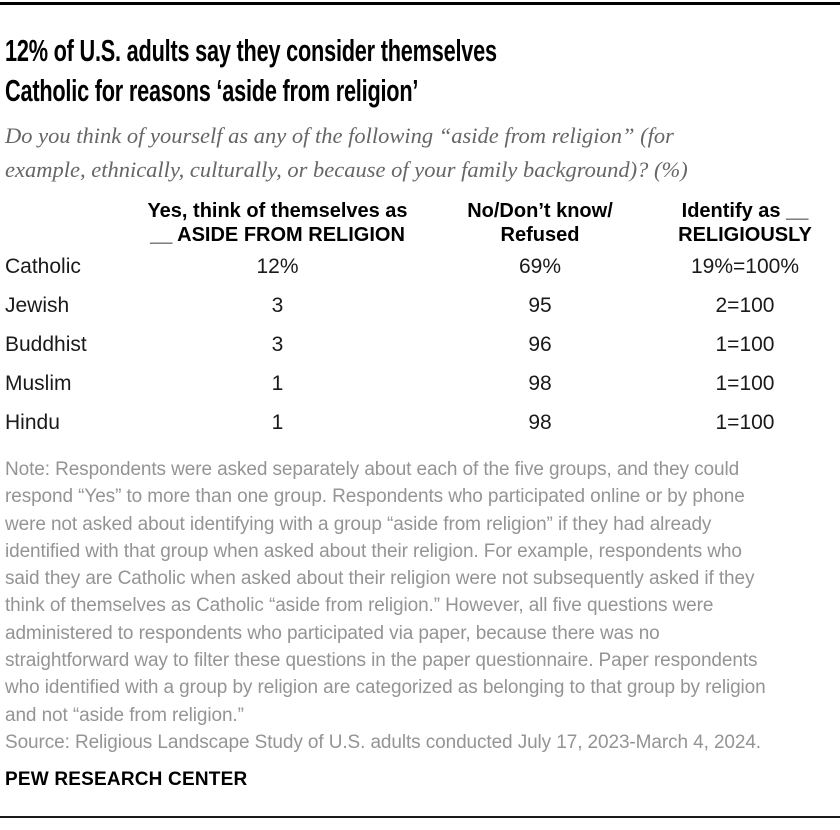 The height and width of the screenshot is (830, 840). Describe the element at coordinates (37, 305) in the screenshot. I see `row-label: Jewish` at that location.